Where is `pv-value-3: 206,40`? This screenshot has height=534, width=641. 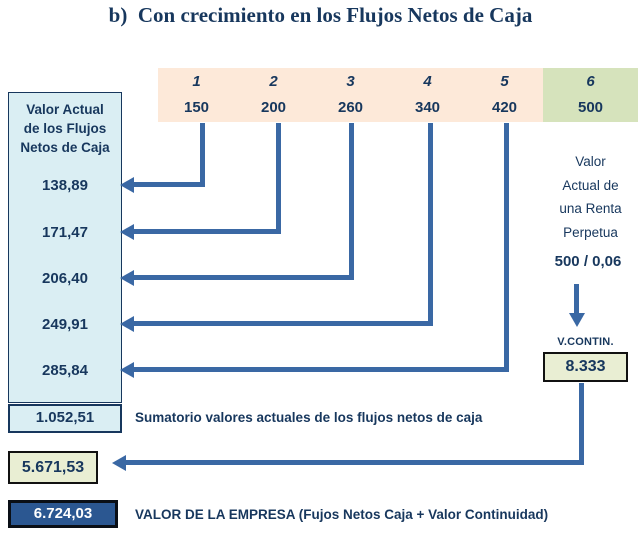 pv-value-3: 206,40 is located at coordinates (65, 278).